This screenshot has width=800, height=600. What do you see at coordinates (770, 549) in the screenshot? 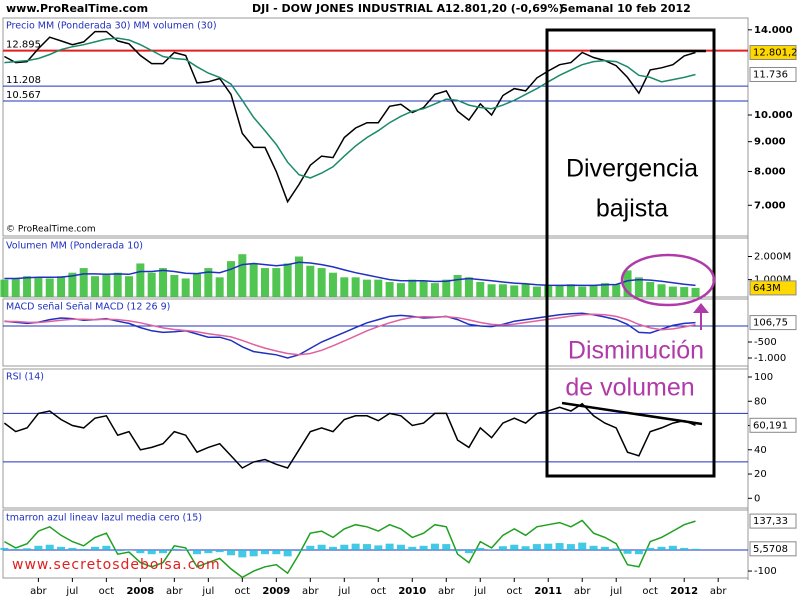
I see `last-value-label: 5,5708` at bounding box center [770, 549].